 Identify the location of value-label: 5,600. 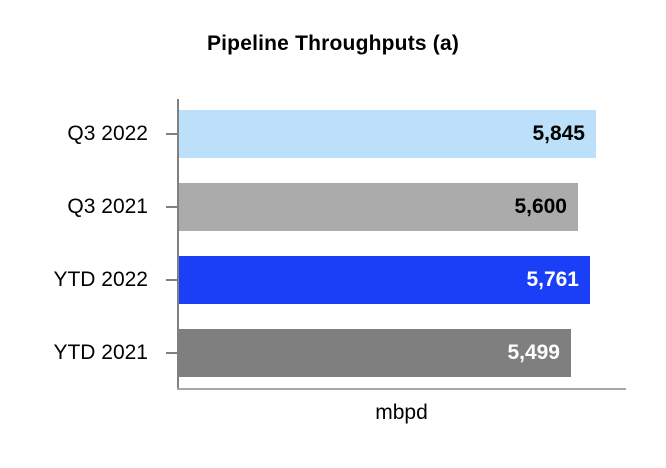
(540, 206).